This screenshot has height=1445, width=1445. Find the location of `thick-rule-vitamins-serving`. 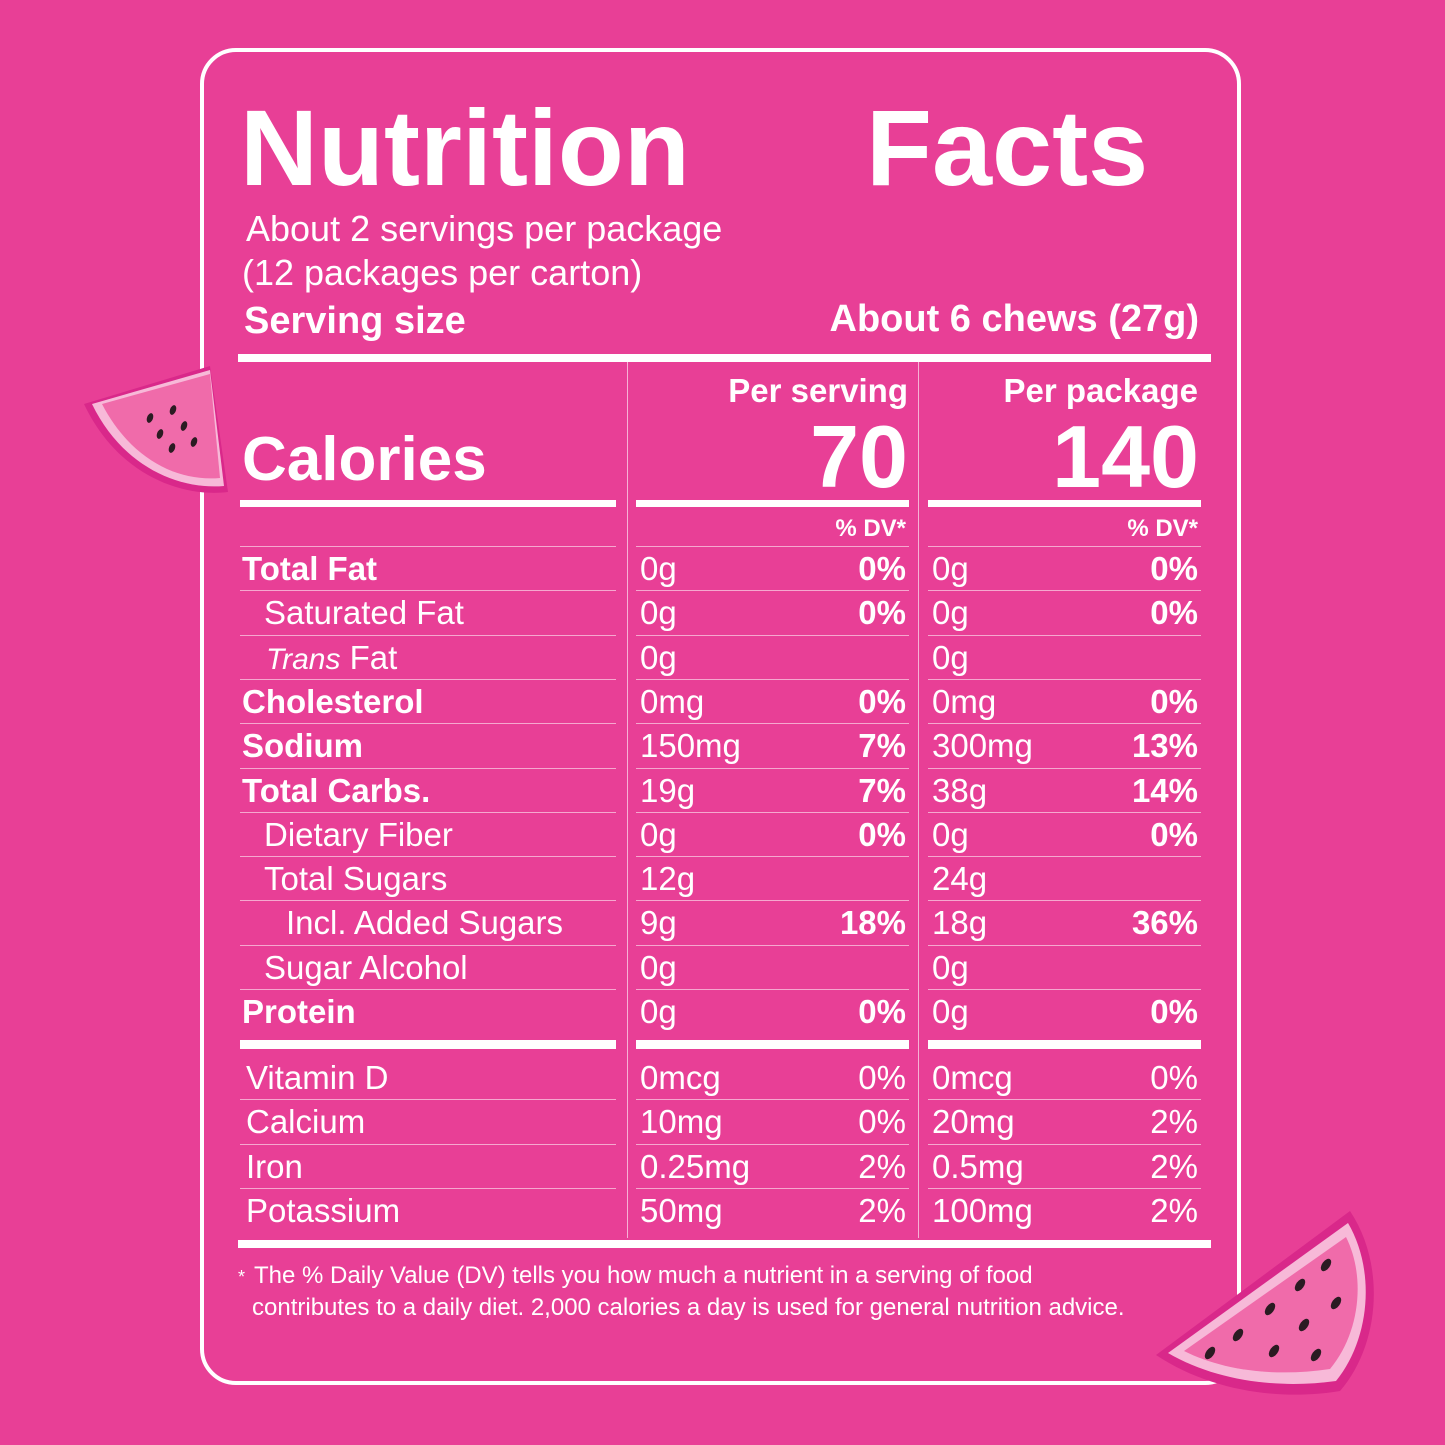

thick-rule-vitamins-serving is located at coordinates (772, 1044).